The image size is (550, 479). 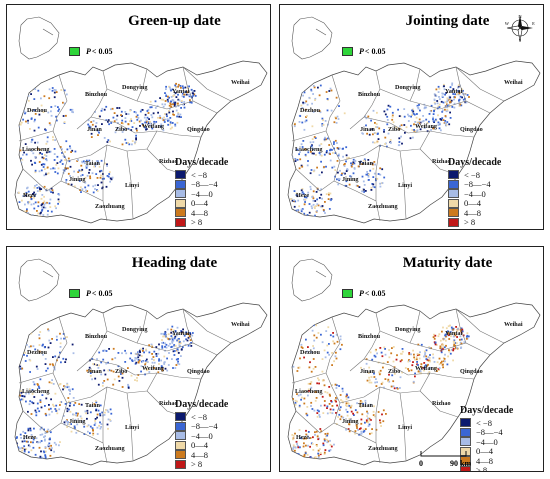 What do you see at coordinates (475, 193) in the screenshot?
I see `legend-label: −4—0` at bounding box center [475, 193].